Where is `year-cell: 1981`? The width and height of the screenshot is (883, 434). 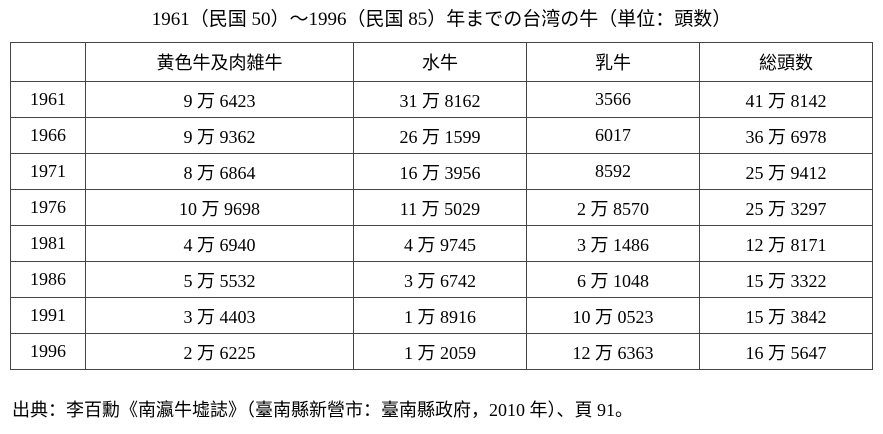 year-cell: 1981 is located at coordinates (48, 243).